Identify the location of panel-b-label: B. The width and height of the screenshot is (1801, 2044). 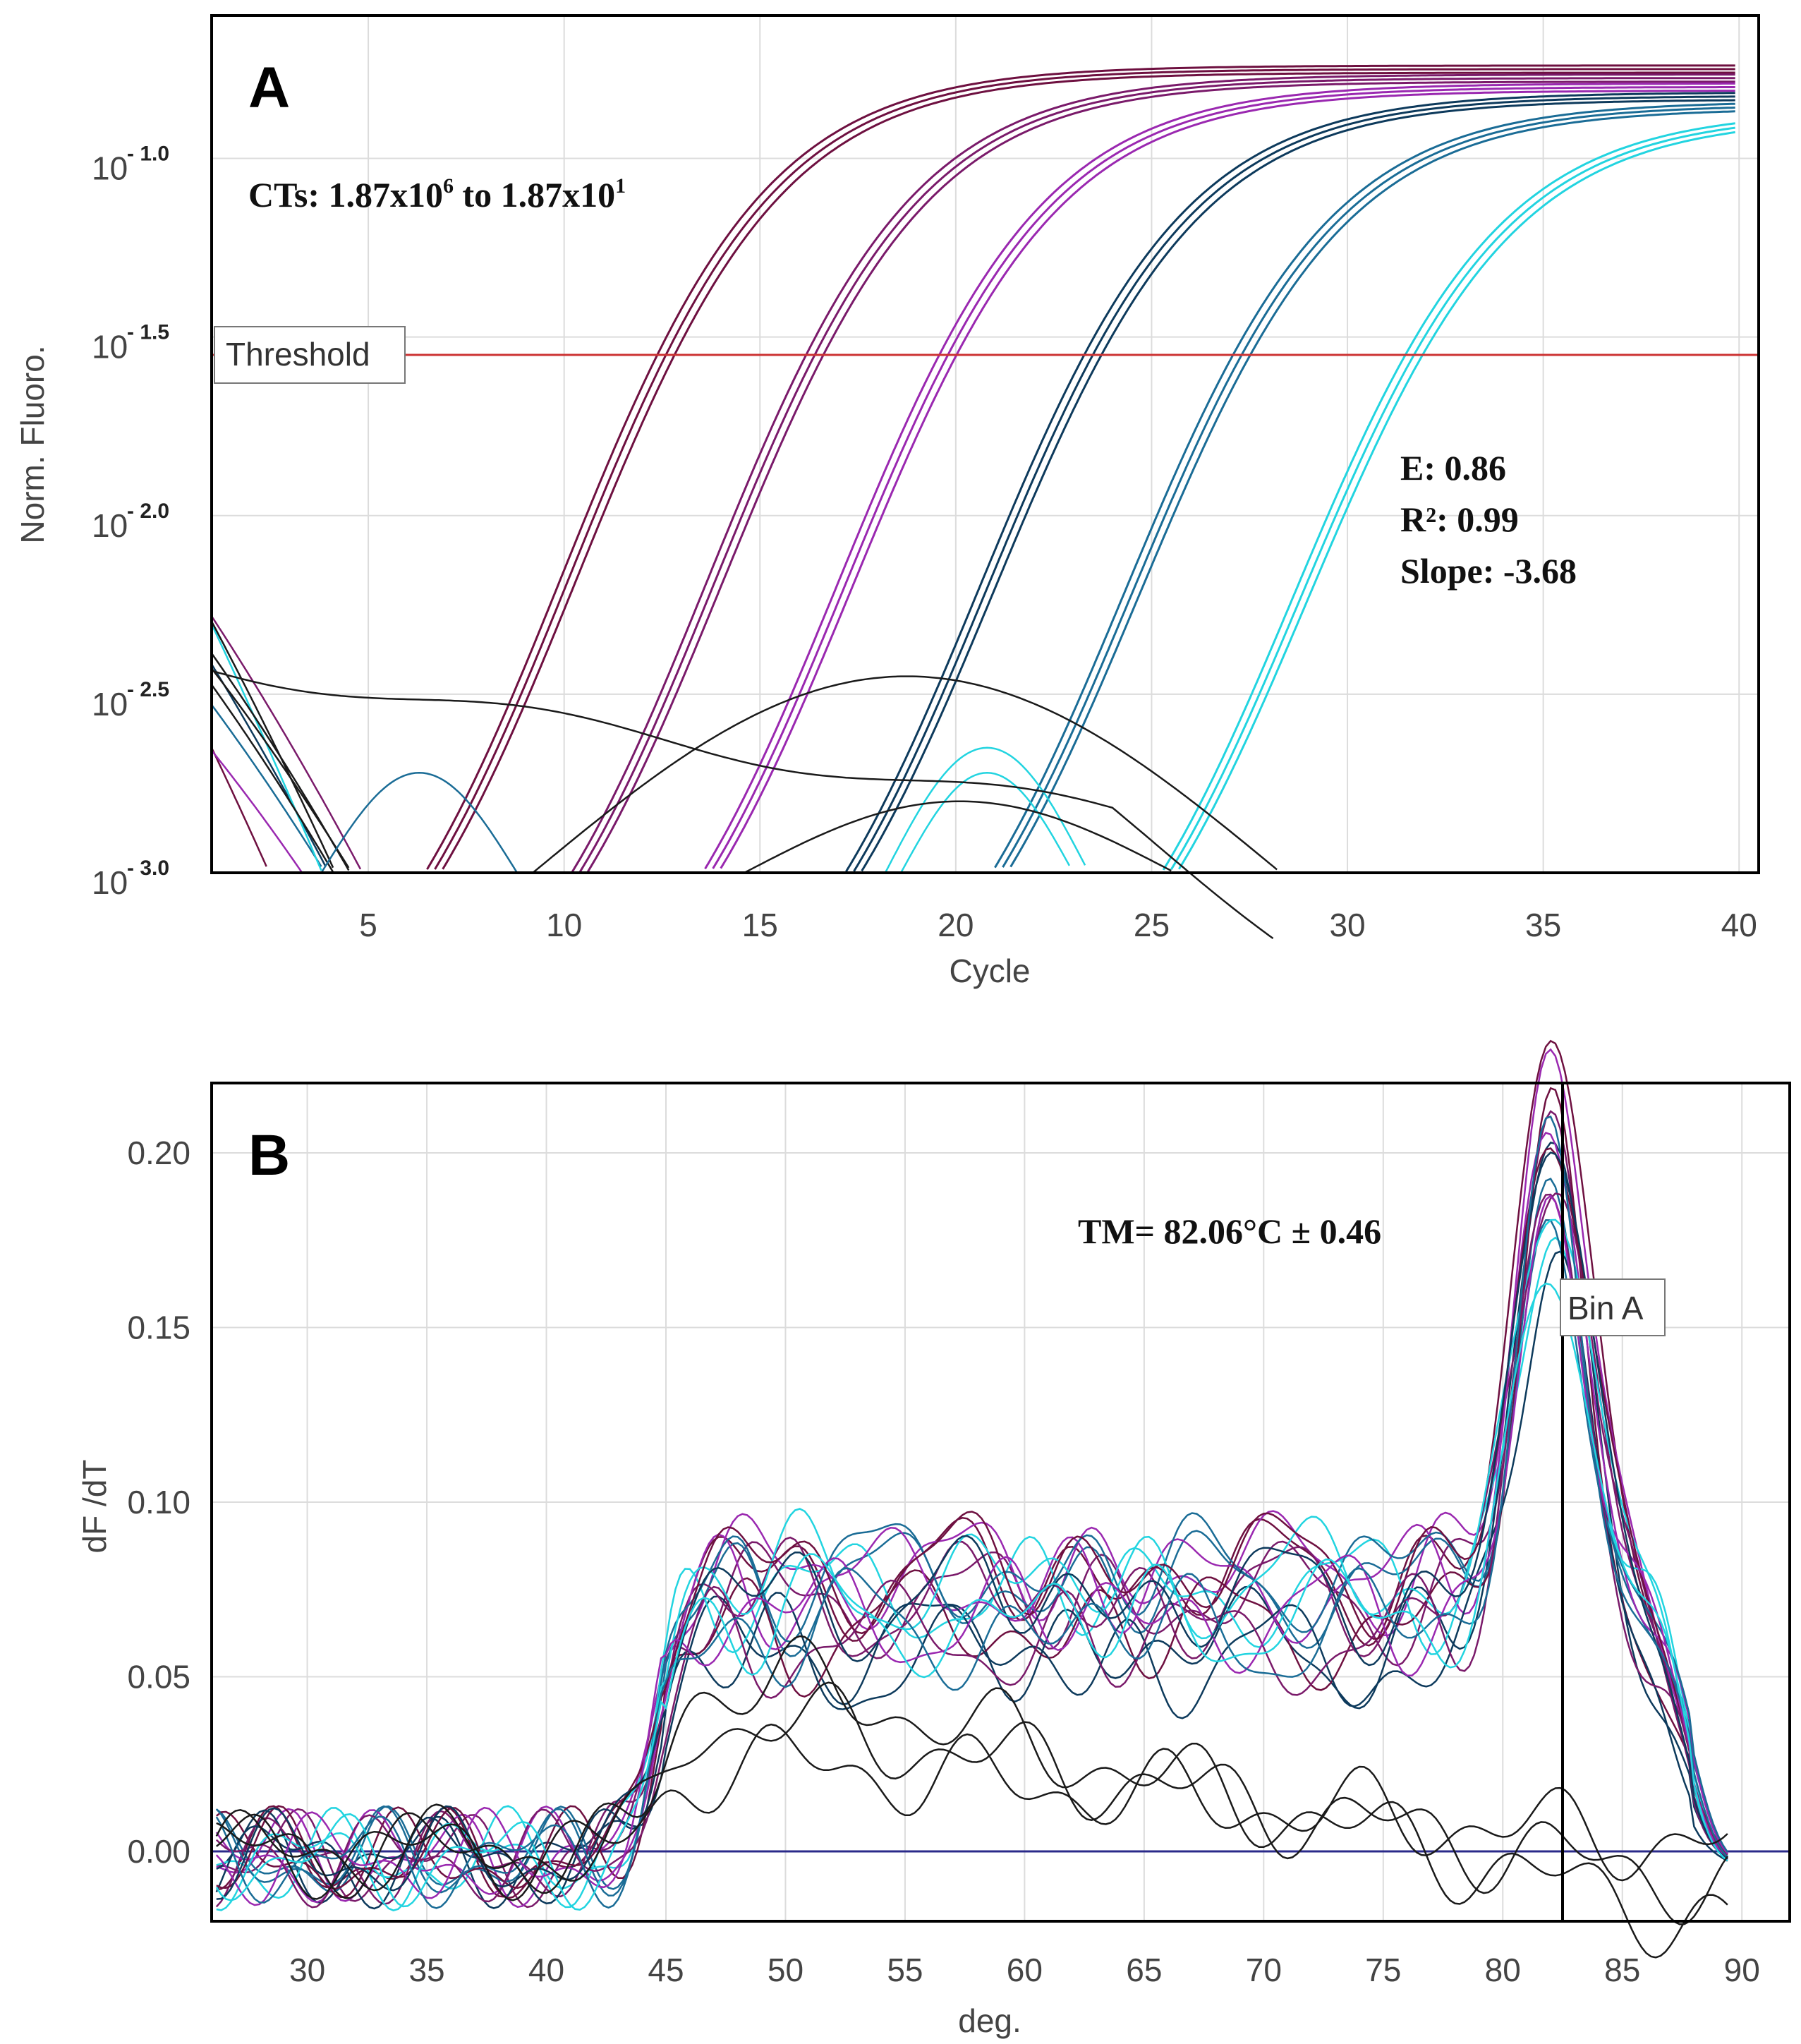
(269, 1155).